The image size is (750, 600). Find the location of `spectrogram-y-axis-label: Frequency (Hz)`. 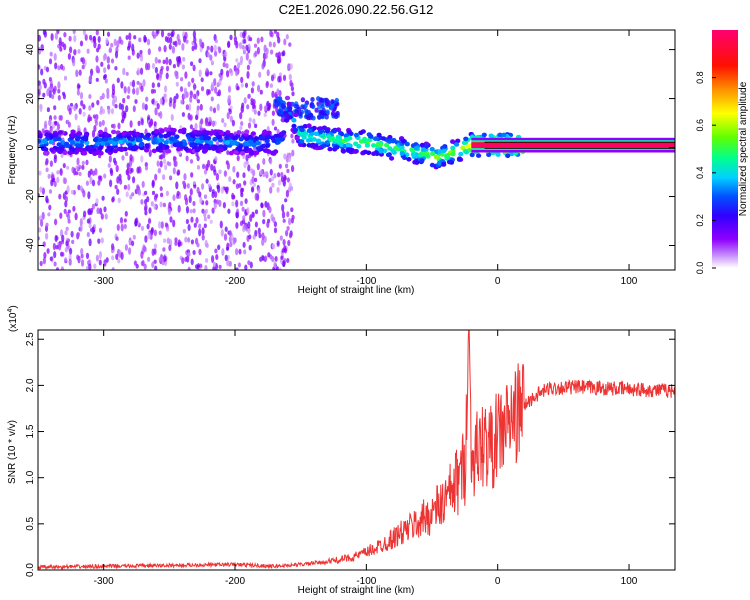

spectrogram-y-axis-label: Frequency (Hz) is located at coordinates (12, 150).